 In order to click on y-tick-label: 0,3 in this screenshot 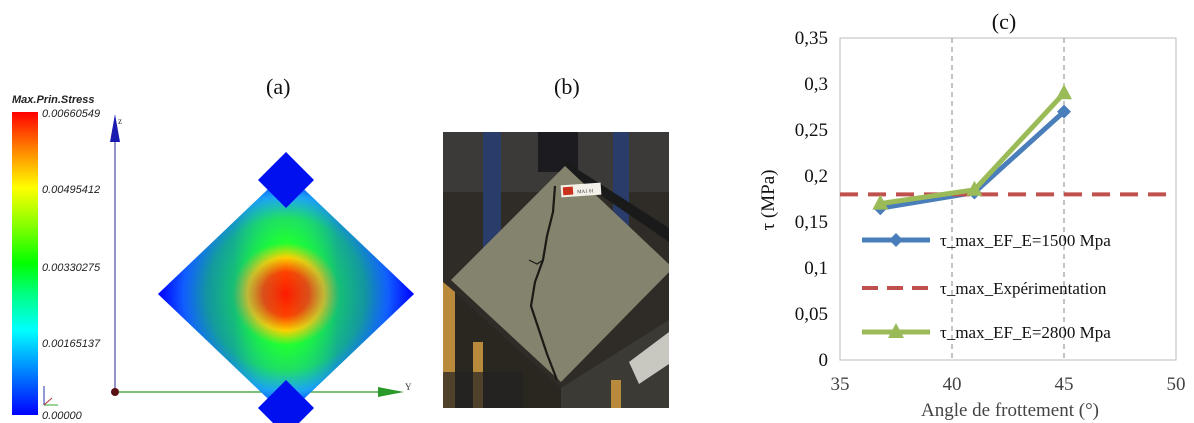, I will do `click(816, 84)`.